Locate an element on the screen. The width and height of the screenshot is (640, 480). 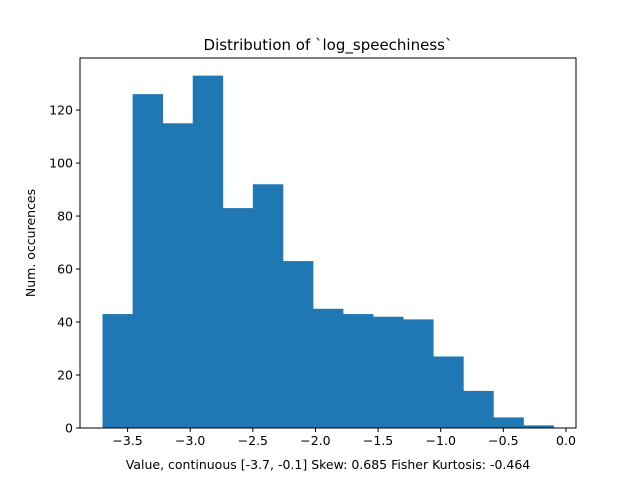
y-tick-label: 60 is located at coordinates (65, 269).